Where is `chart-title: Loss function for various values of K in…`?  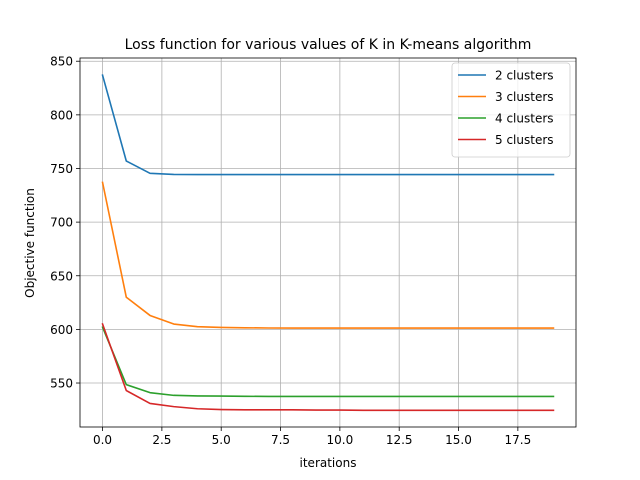
chart-title: Loss function for various values of K in… is located at coordinates (328, 45).